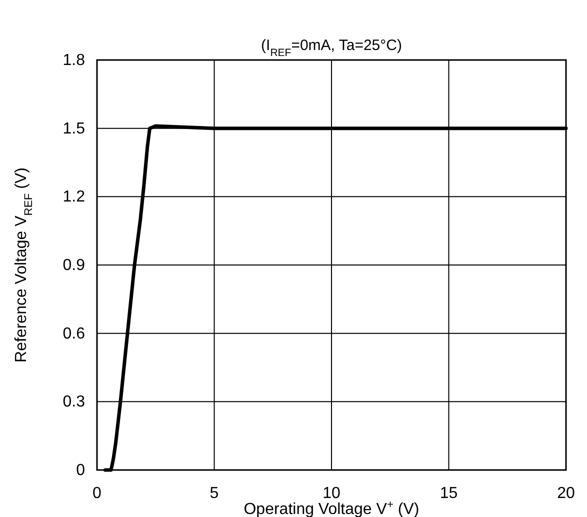  What do you see at coordinates (80, 470) in the screenshot?
I see `text: 0` at bounding box center [80, 470].